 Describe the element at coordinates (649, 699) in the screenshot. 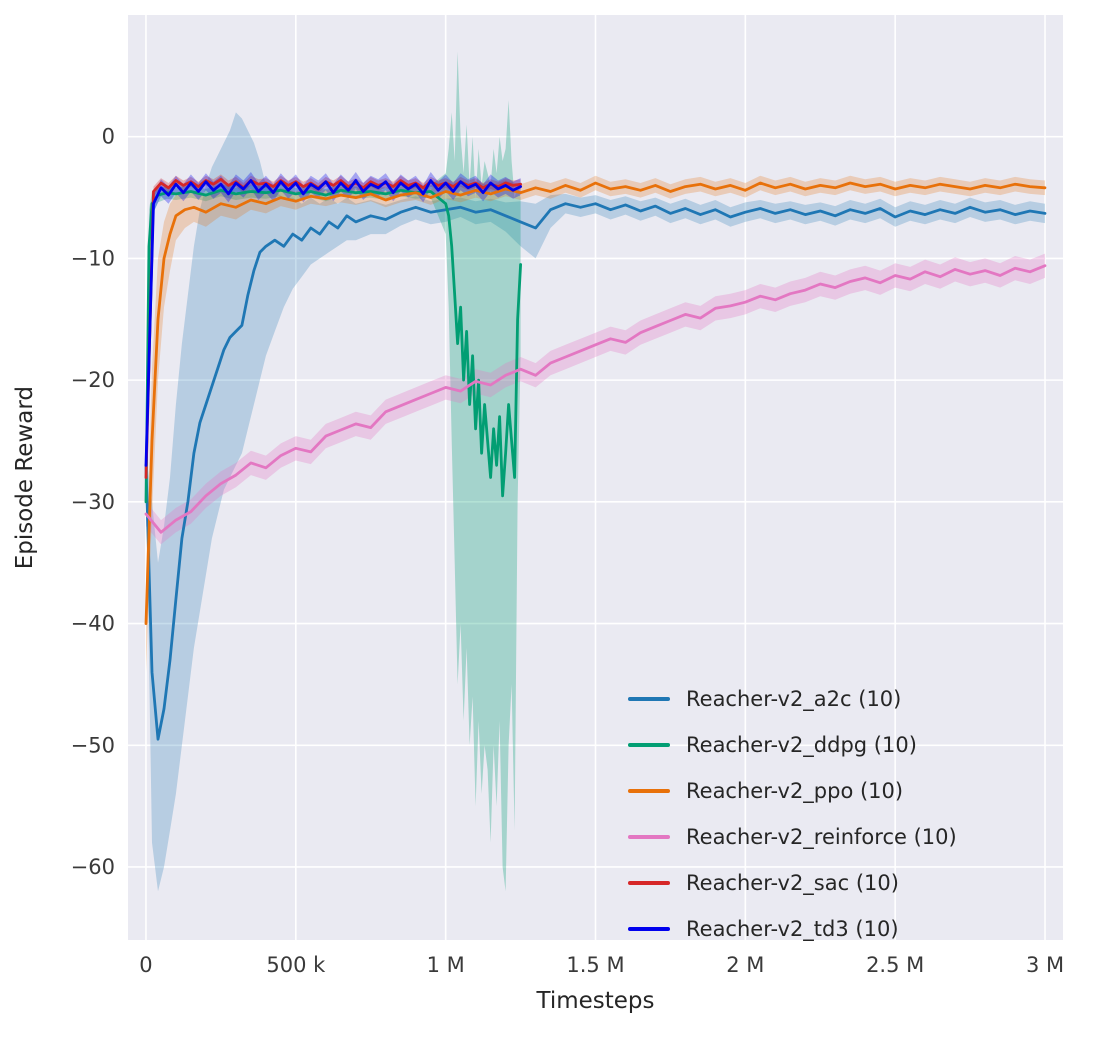

I see `legend-swatch-a2c` at that location.